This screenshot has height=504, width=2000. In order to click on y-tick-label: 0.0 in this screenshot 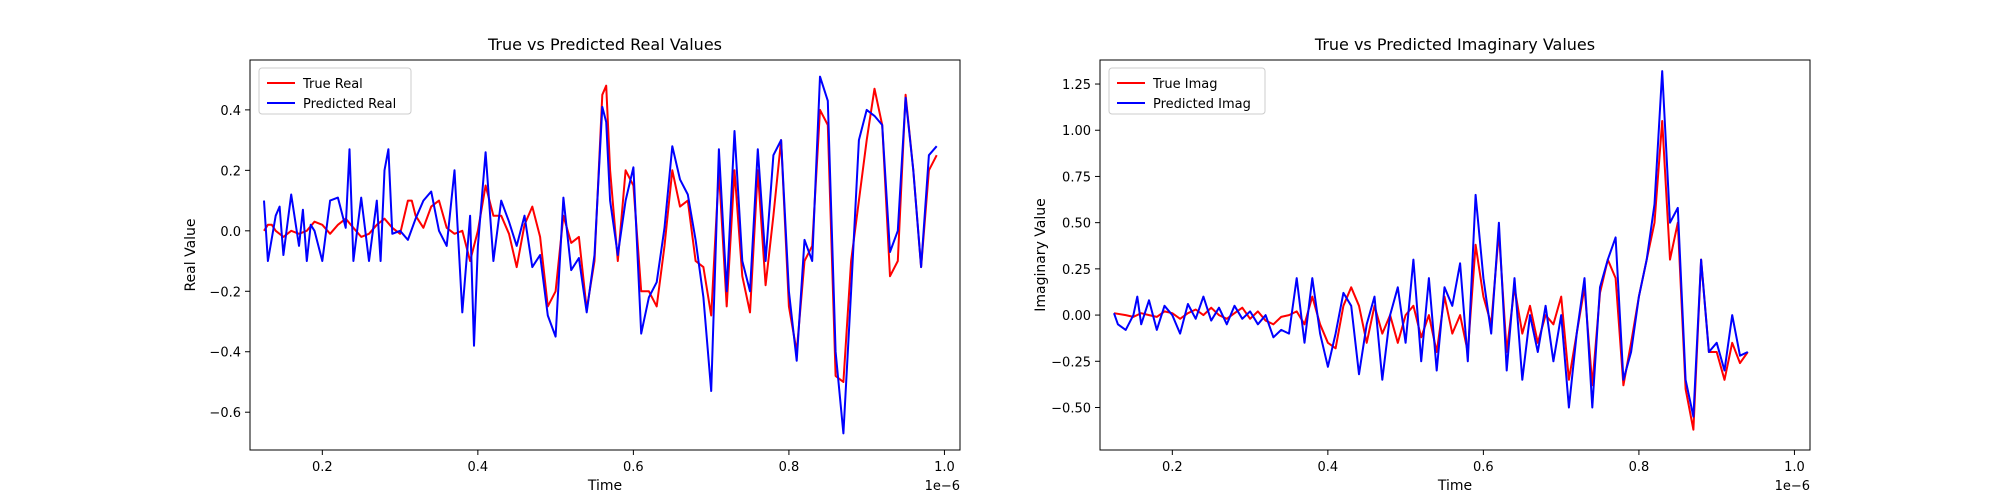, I will do `click(230, 232)`.